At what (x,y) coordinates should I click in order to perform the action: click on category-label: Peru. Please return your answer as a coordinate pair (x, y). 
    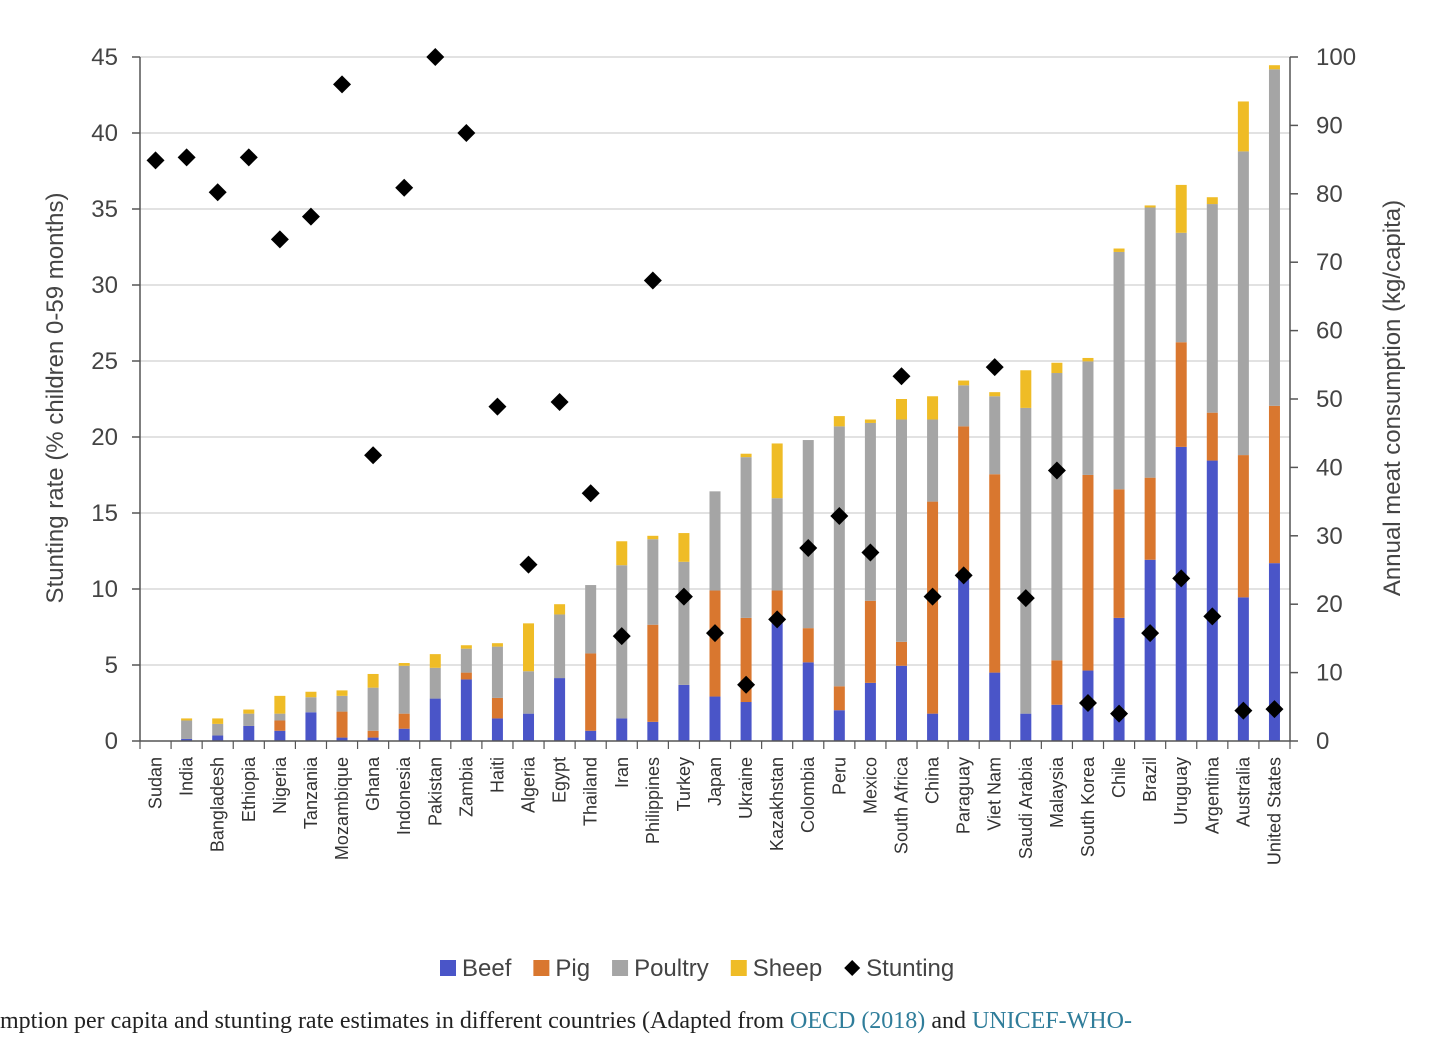
    Looking at the image, I should click on (839, 776).